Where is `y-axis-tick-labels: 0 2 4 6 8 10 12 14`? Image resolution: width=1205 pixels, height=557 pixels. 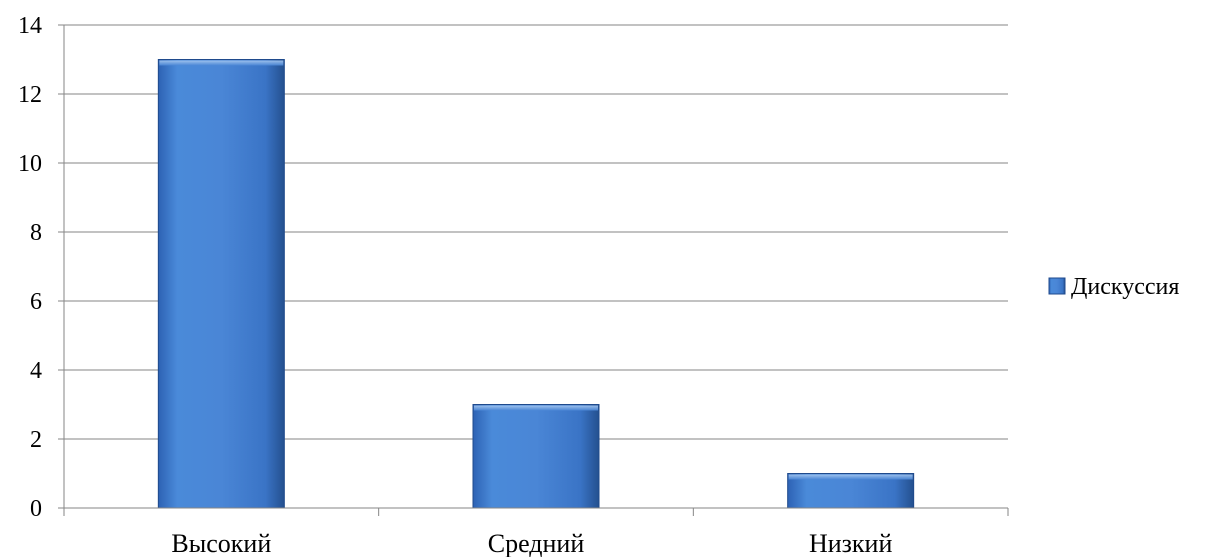 y-axis-tick-labels: 0 2 4 6 8 10 12 14 is located at coordinates (30, 267).